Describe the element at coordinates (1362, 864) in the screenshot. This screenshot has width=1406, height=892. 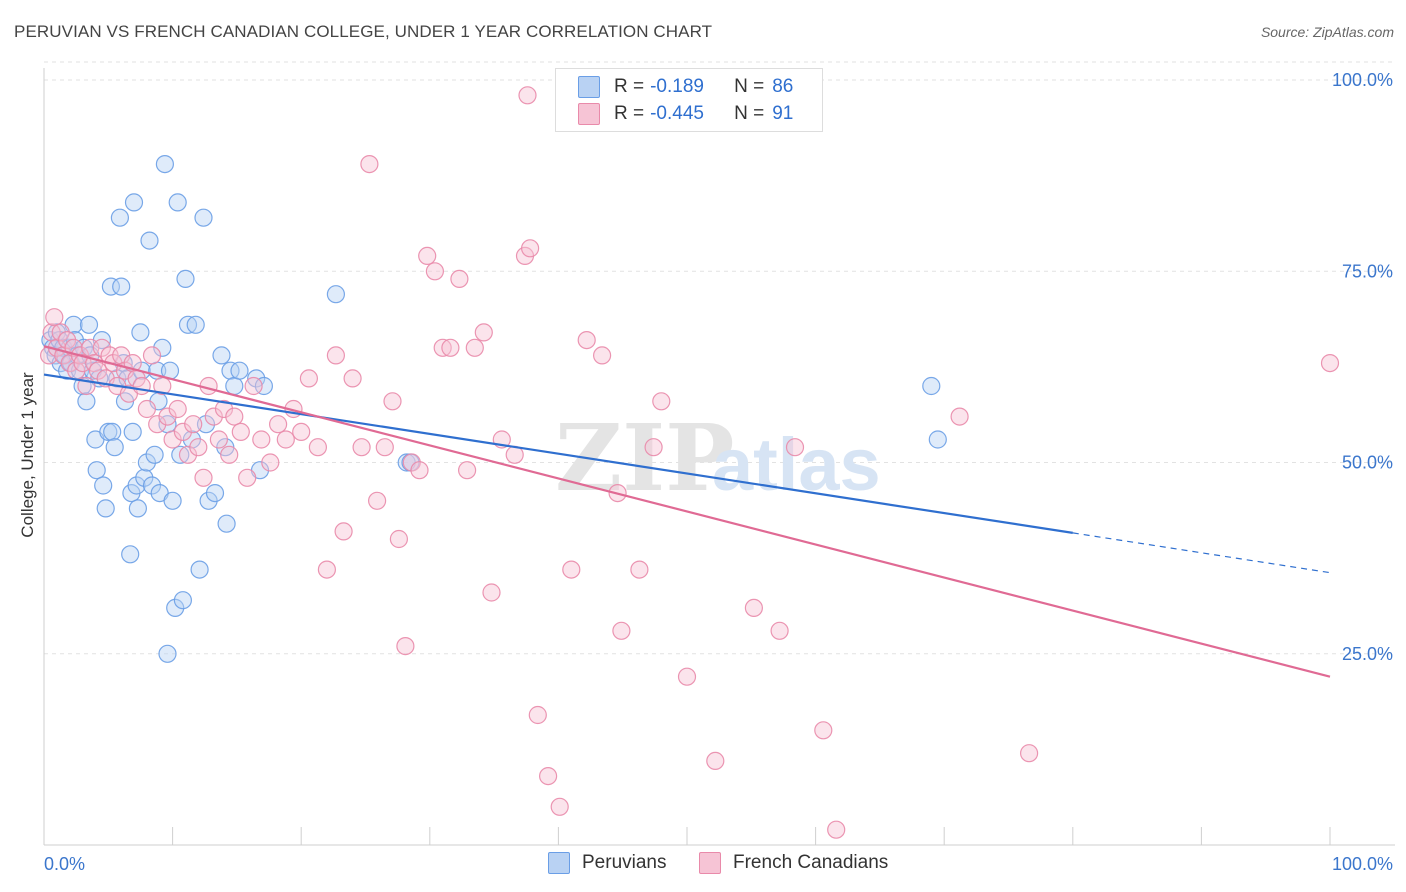
I see `x-tick-label-end: 100.0%` at that location.